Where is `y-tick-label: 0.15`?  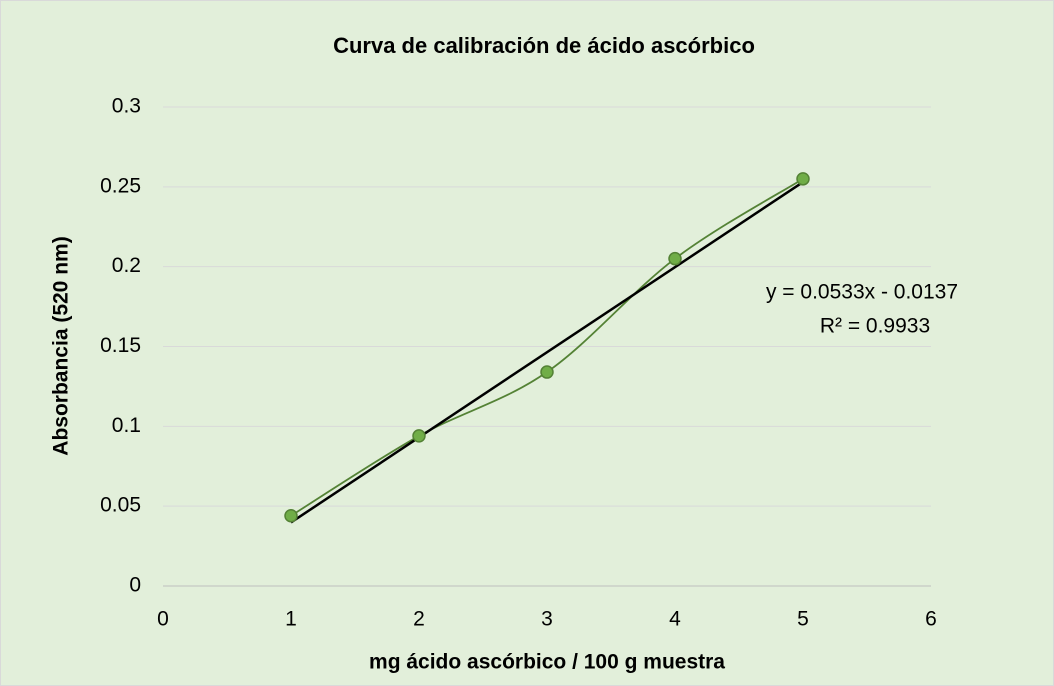 y-tick-label: 0.15 is located at coordinates (120, 345).